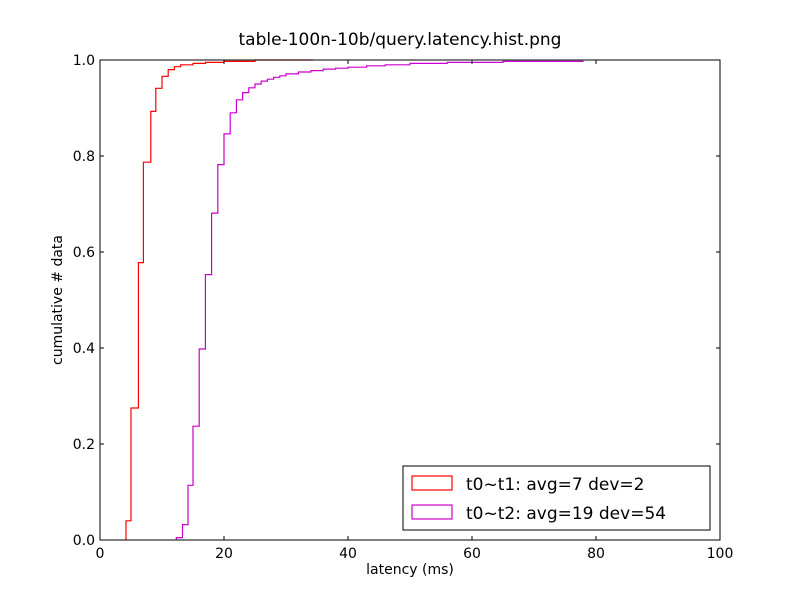 This screenshot has width=800, height=600. What do you see at coordinates (84, 541) in the screenshot?
I see `y-tick-label: 0.0` at bounding box center [84, 541].